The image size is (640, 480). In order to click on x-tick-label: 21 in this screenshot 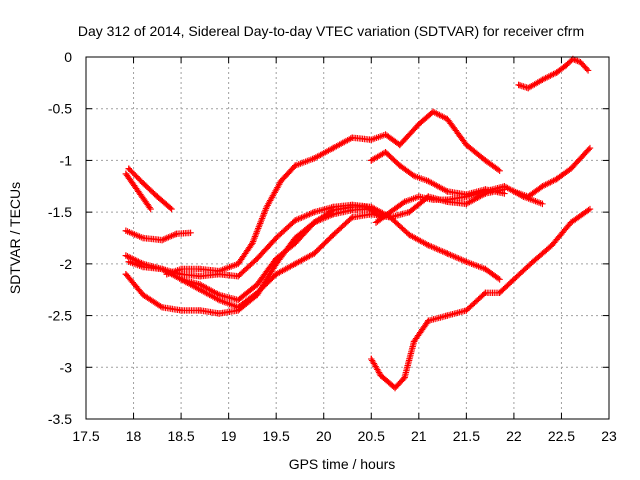, I will do `click(419, 436)`.